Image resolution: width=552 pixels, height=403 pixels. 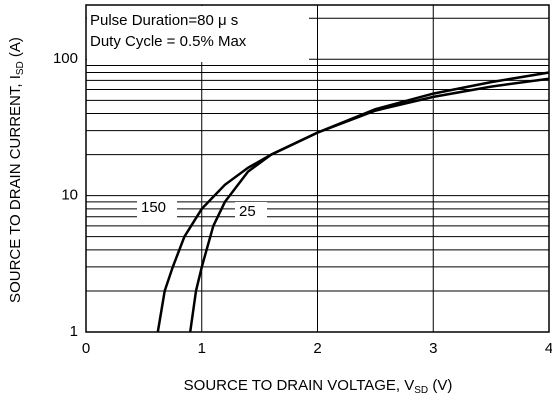 I want to click on y-tick-label: 10, so click(x=69, y=195).